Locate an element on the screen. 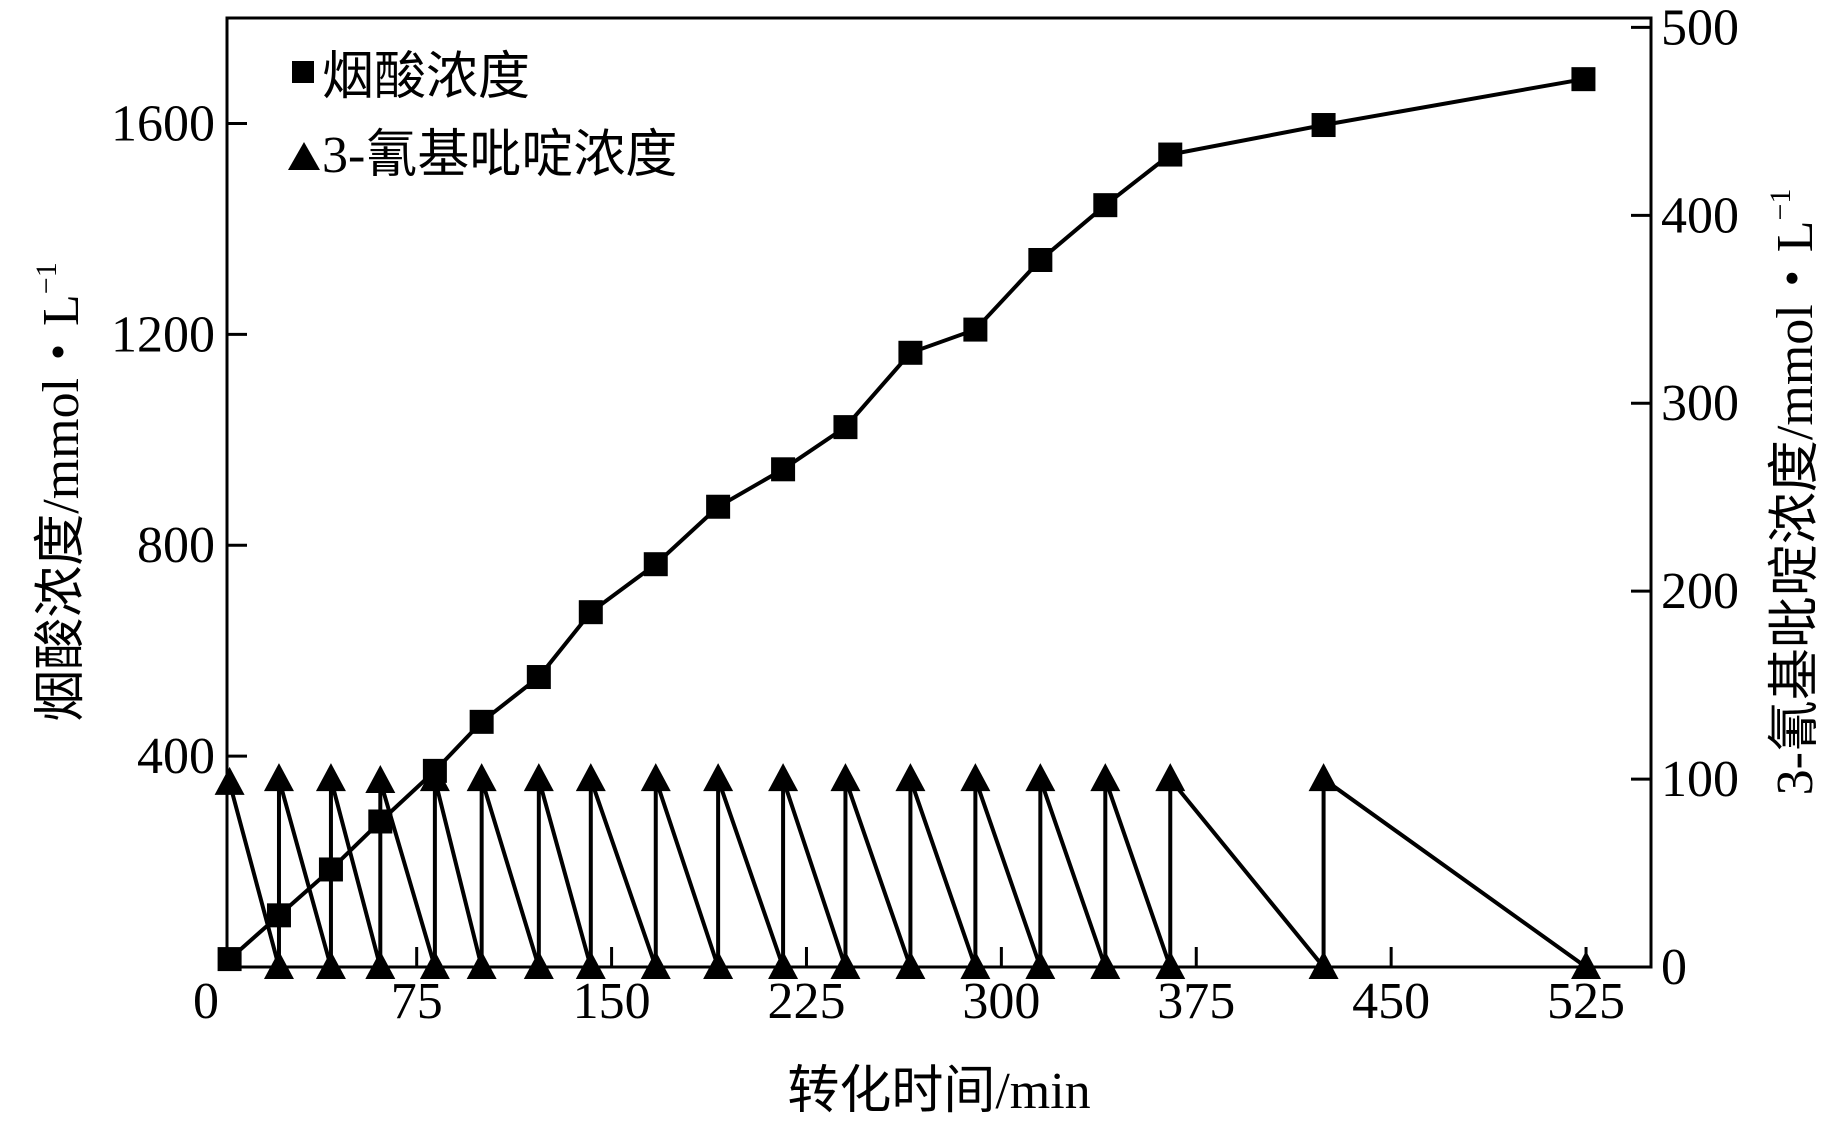  x-tick-label: 75 is located at coordinates (417, 1001).